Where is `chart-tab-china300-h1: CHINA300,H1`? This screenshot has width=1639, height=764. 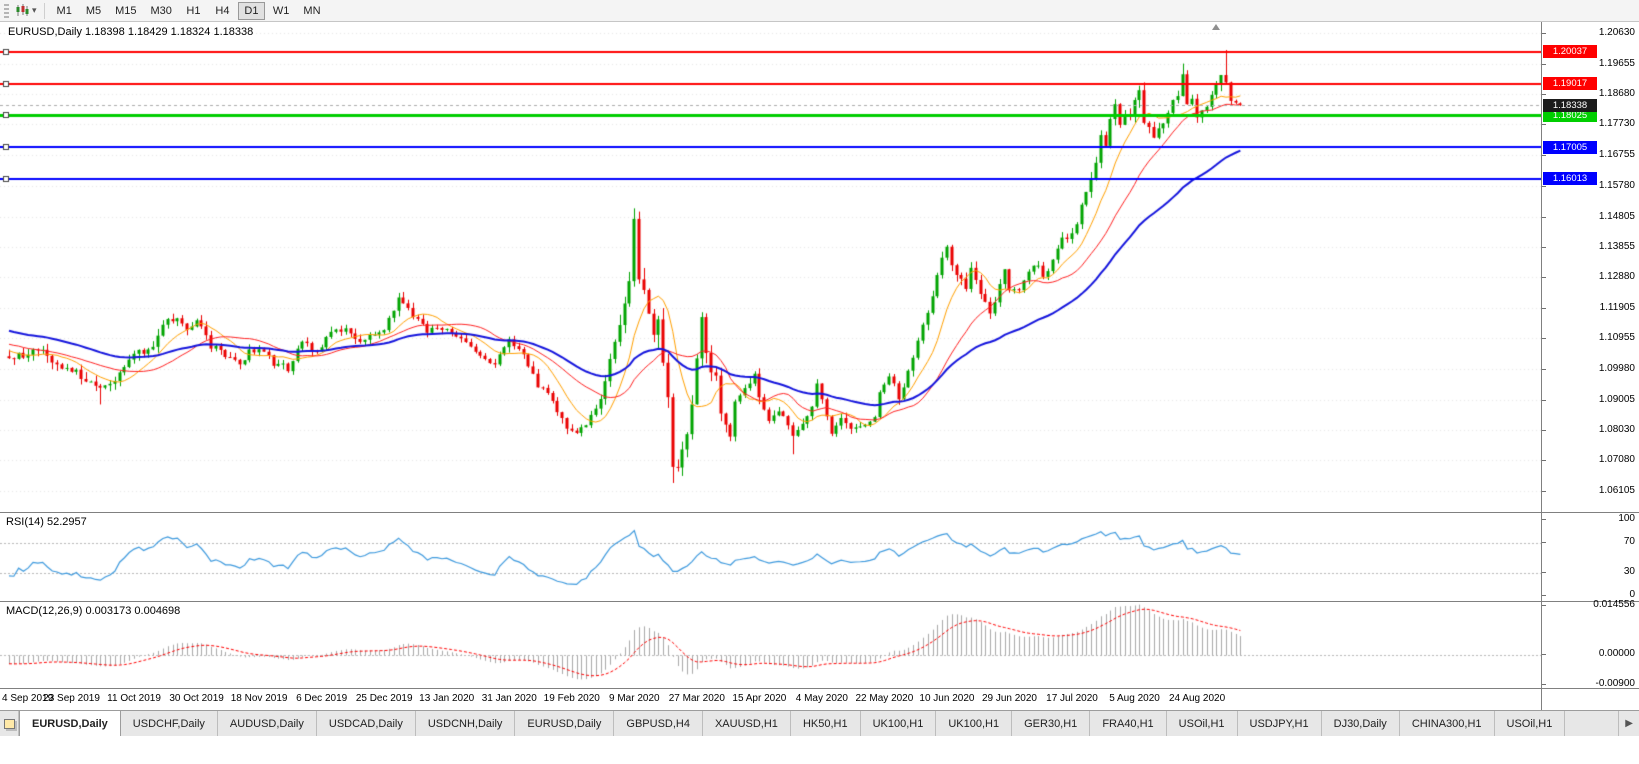 chart-tab-china300-h1: CHINA300,H1 is located at coordinates (1447, 723).